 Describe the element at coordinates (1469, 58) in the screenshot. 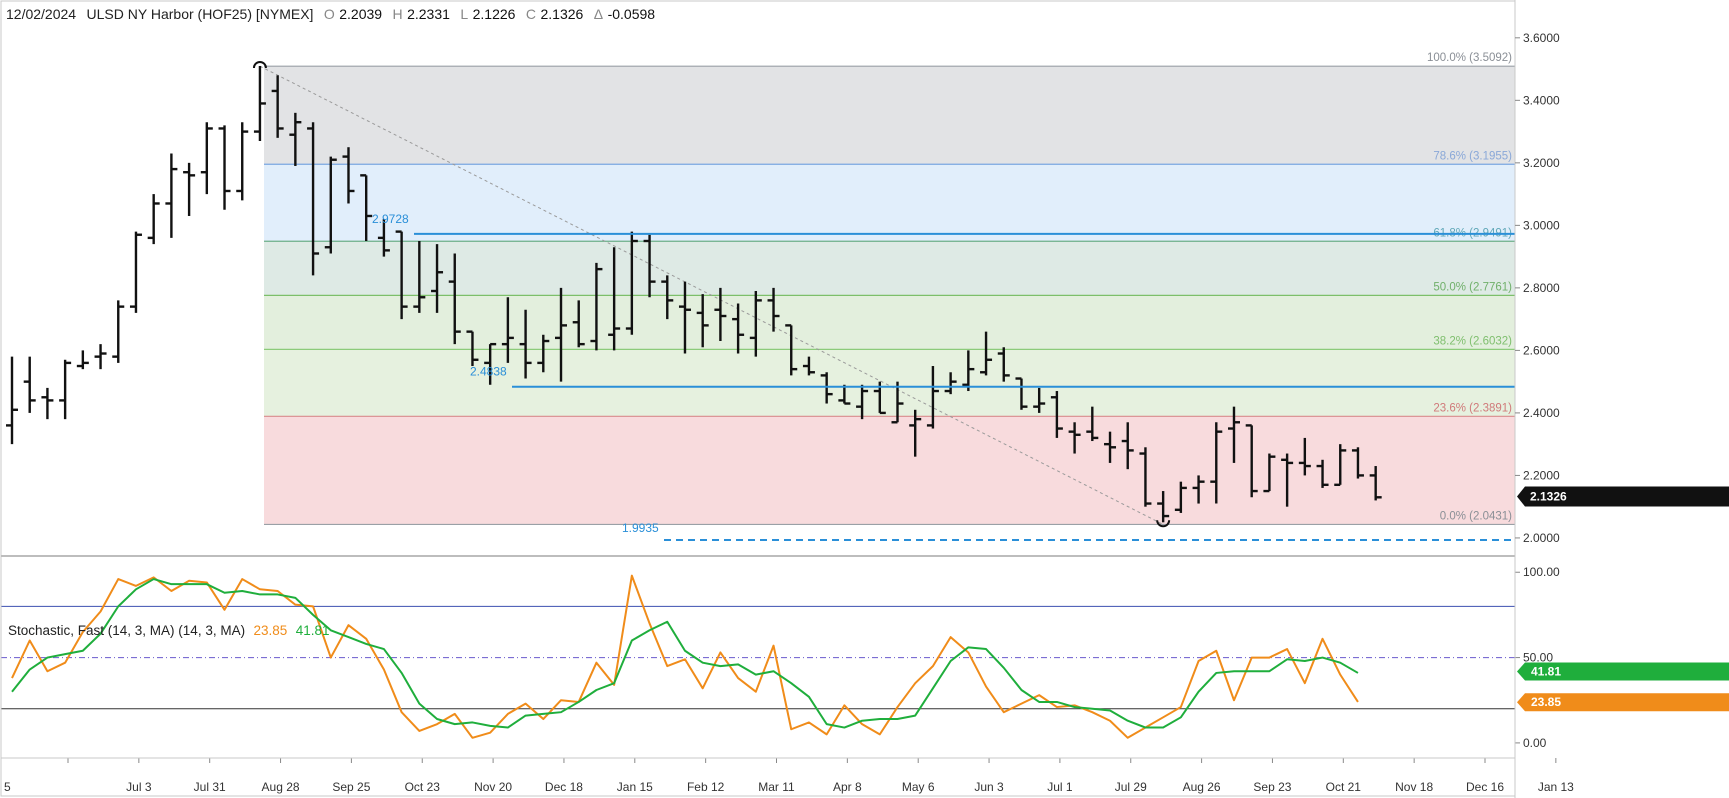

I see `fib-level-label: 100.0% (3.5092)` at that location.